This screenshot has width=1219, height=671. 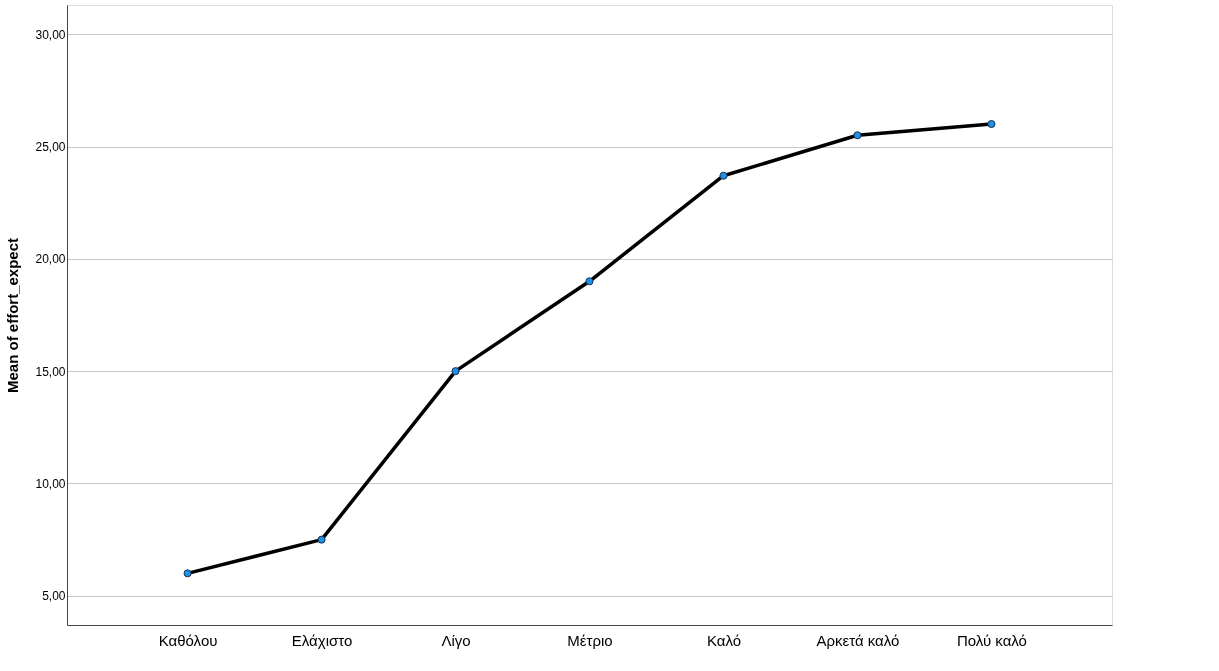 What do you see at coordinates (50, 371) in the screenshot?
I see `y-tick-label: 15,00` at bounding box center [50, 371].